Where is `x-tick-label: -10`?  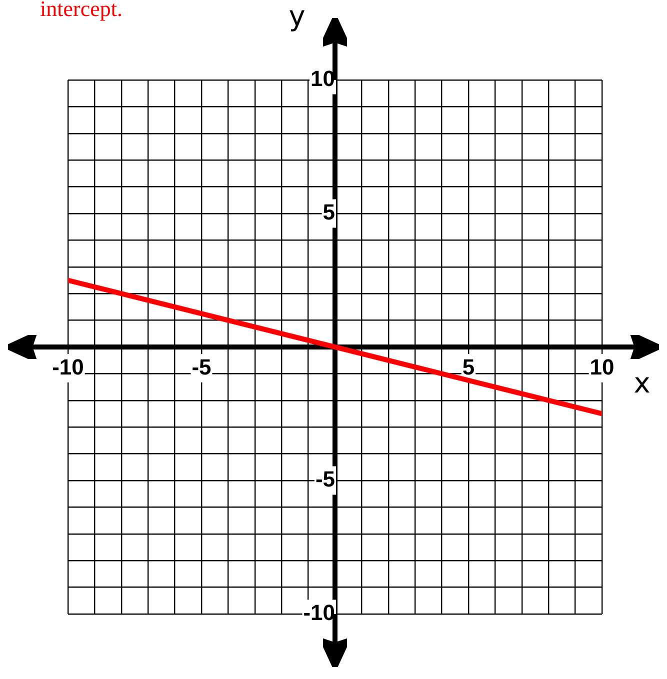 x-tick-label: -10 is located at coordinates (68, 367).